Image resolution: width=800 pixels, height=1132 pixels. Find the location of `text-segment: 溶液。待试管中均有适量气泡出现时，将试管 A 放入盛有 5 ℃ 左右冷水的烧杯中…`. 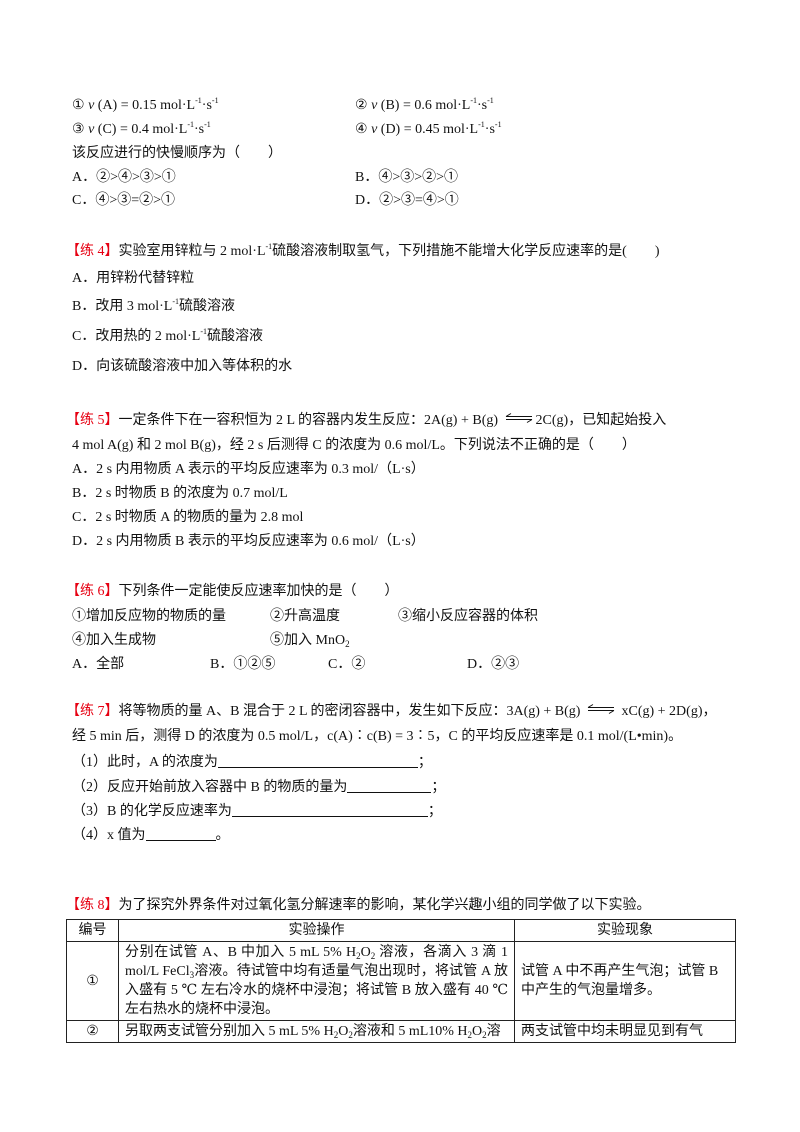

text-segment: 溶液。待试管中均有适量气泡出现时，将试管 A 放入盛有 5 ℃ 左右冷水的烧杯中… is located at coordinates (316, 990).